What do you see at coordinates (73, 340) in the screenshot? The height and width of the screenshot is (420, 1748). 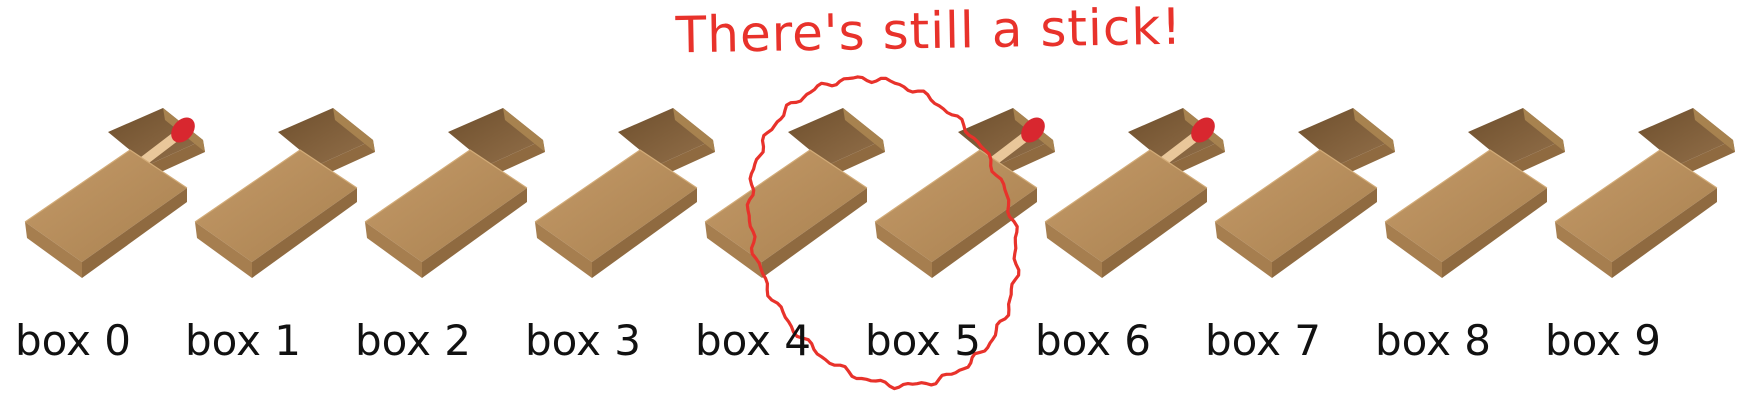 I see `box-label: box 0` at bounding box center [73, 340].